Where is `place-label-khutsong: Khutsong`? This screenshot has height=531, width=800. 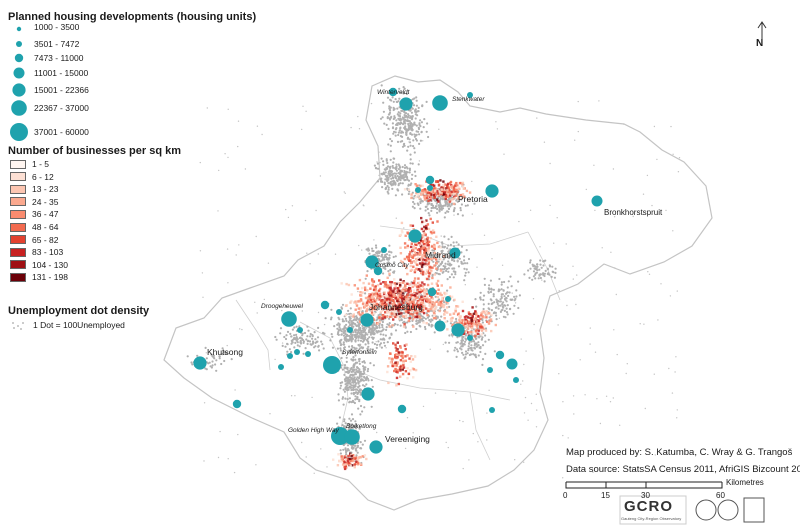 place-label-khutsong: Khutsong is located at coordinates (225, 352).